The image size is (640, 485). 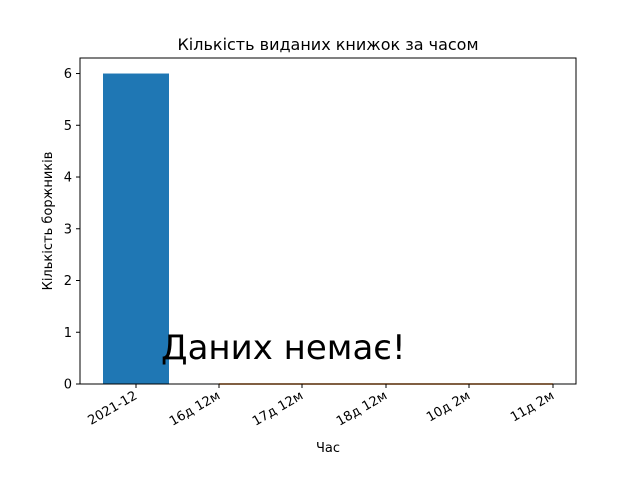 What do you see at coordinates (328, 448) in the screenshot?
I see `x-axis-label: Час` at bounding box center [328, 448].